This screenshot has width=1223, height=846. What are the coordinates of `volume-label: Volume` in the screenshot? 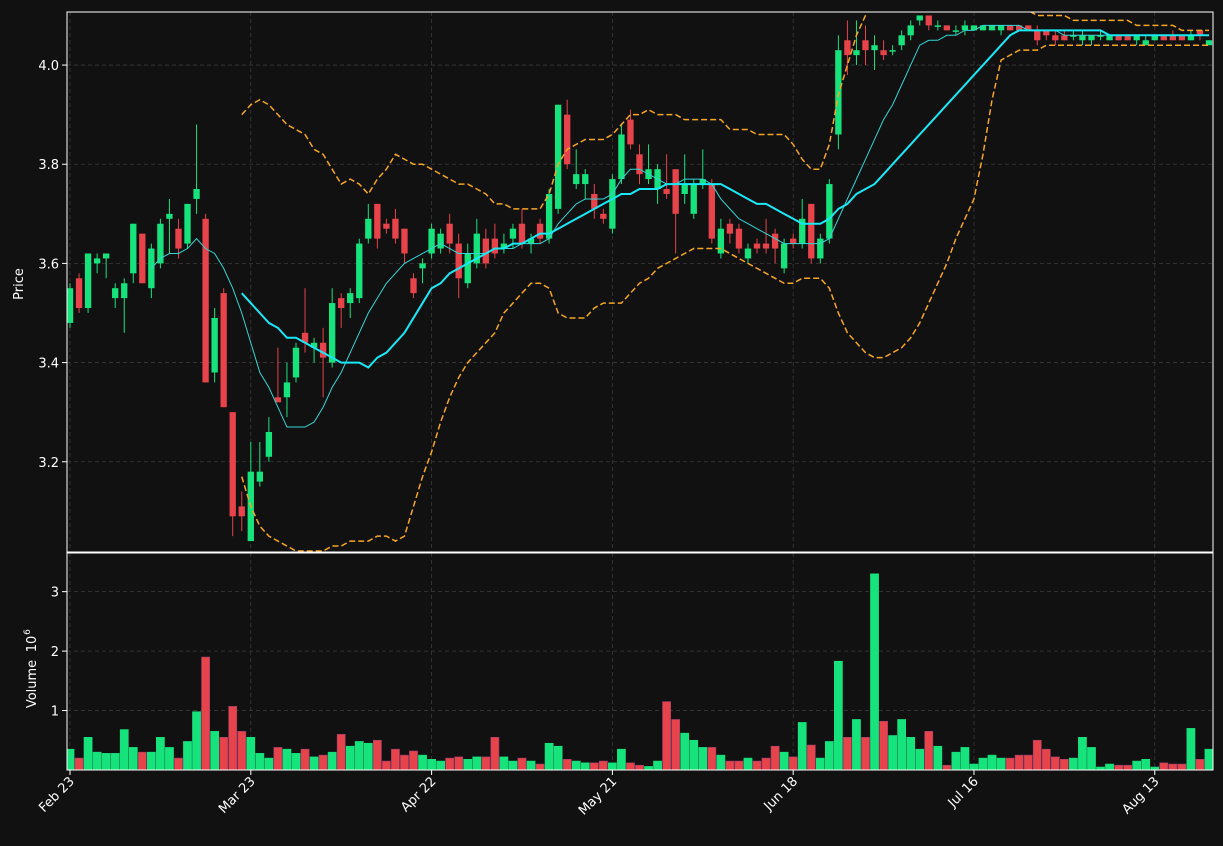 It's located at (32, 684).